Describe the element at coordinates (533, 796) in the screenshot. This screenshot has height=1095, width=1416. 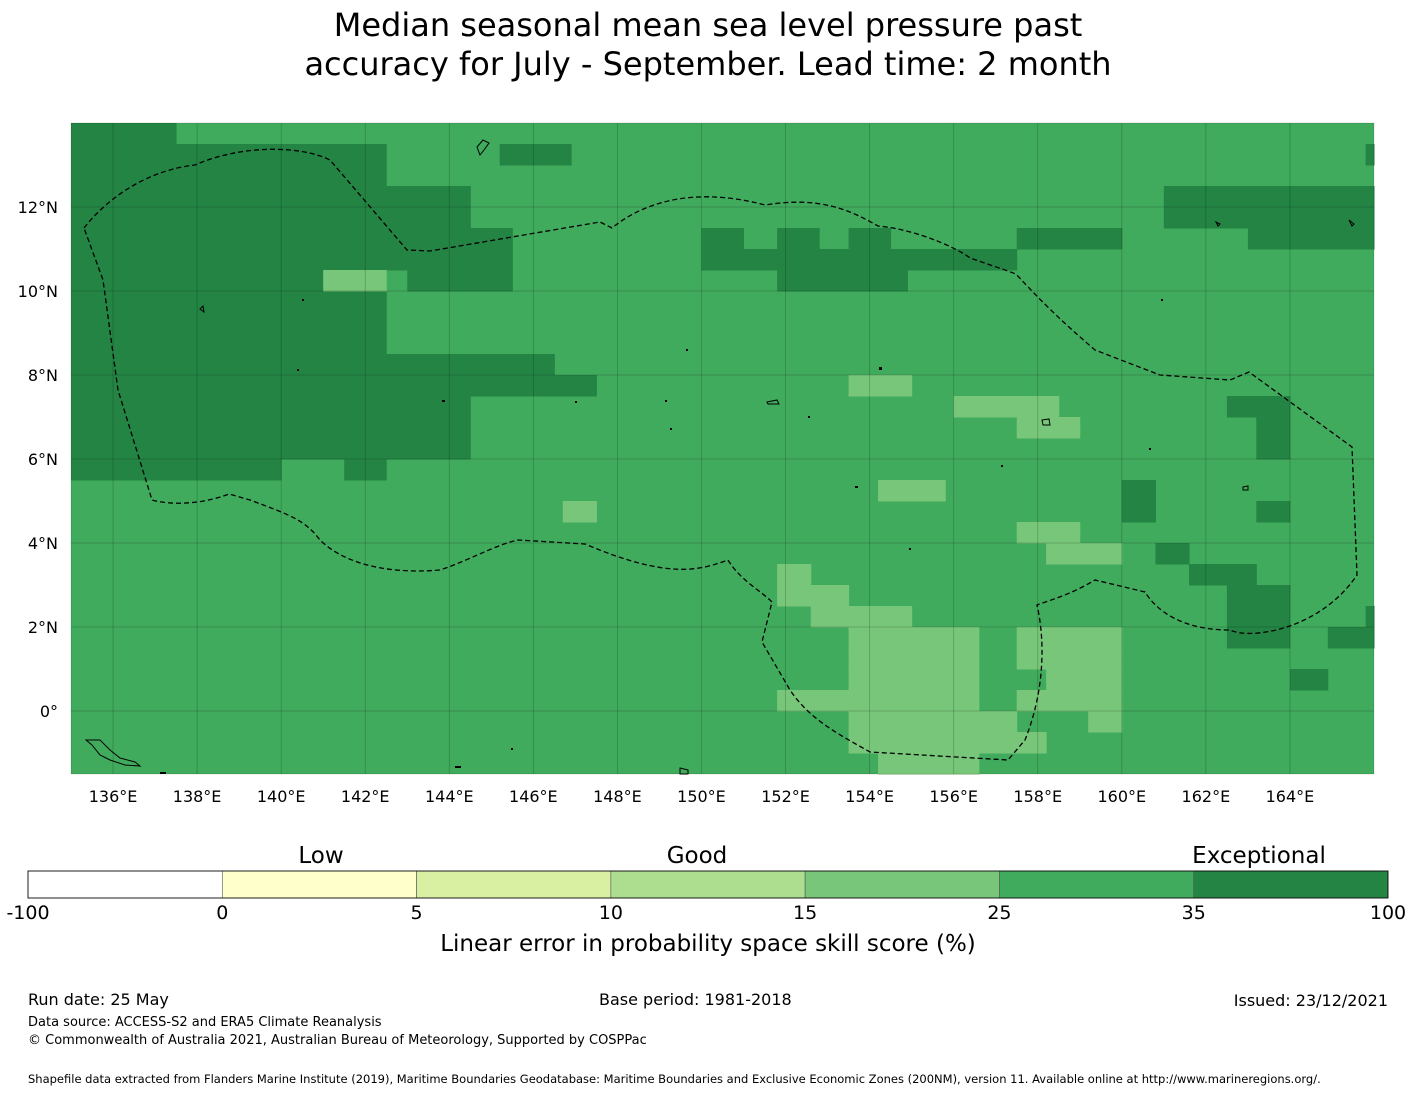
I see `lon-tick-label: 146°E` at that location.